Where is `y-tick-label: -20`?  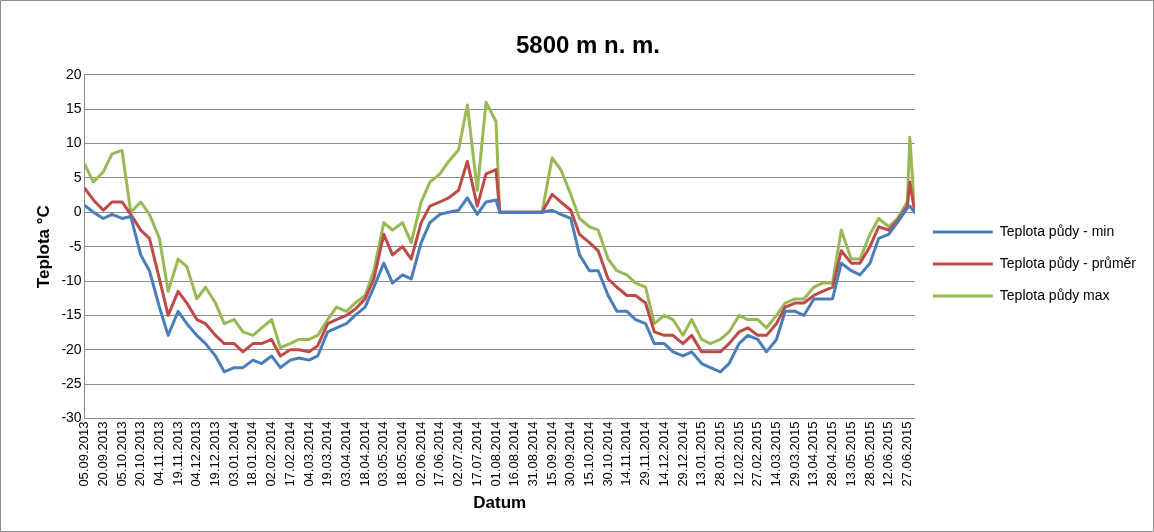 y-tick-label: -20 is located at coordinates (71, 348).